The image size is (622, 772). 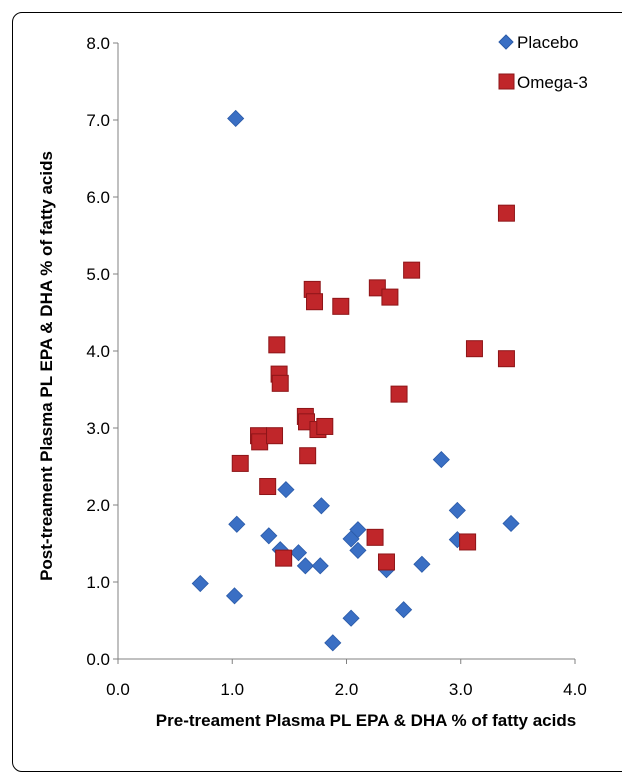 What do you see at coordinates (98, 197) in the screenshot?
I see `y-tick-label: 6.0` at bounding box center [98, 197].